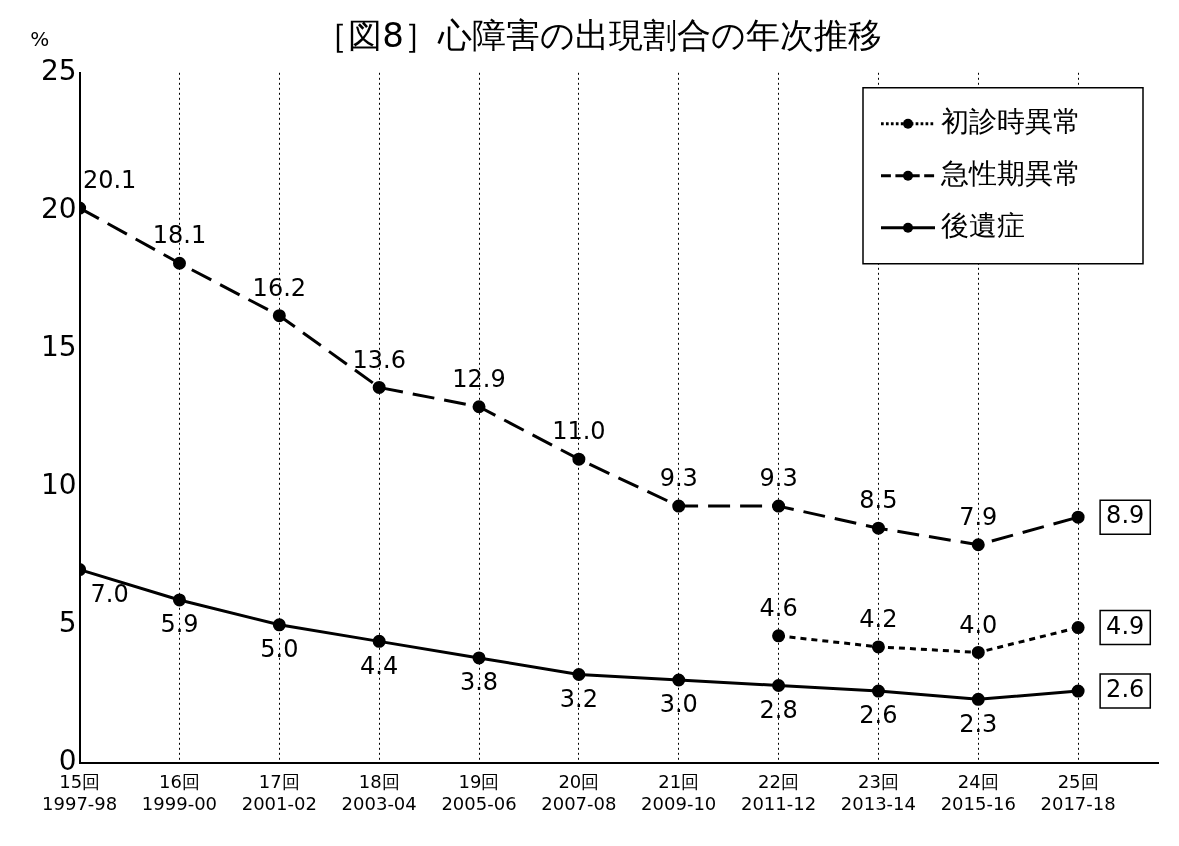 The image size is (1179, 846). What do you see at coordinates (179, 235) in the screenshot?
I see `data-label: 18.1` at bounding box center [179, 235].